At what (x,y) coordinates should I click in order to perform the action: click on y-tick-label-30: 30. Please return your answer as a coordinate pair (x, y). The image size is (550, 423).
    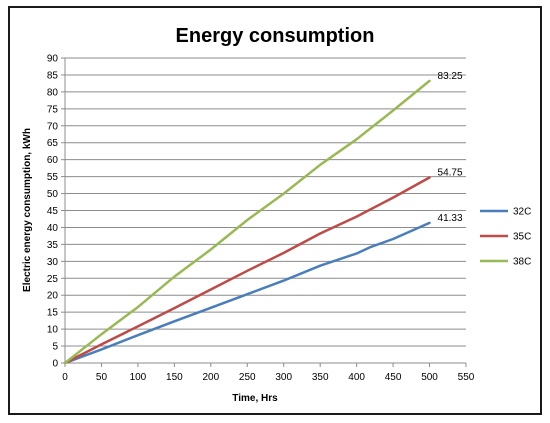
    Looking at the image, I should click on (53, 262).